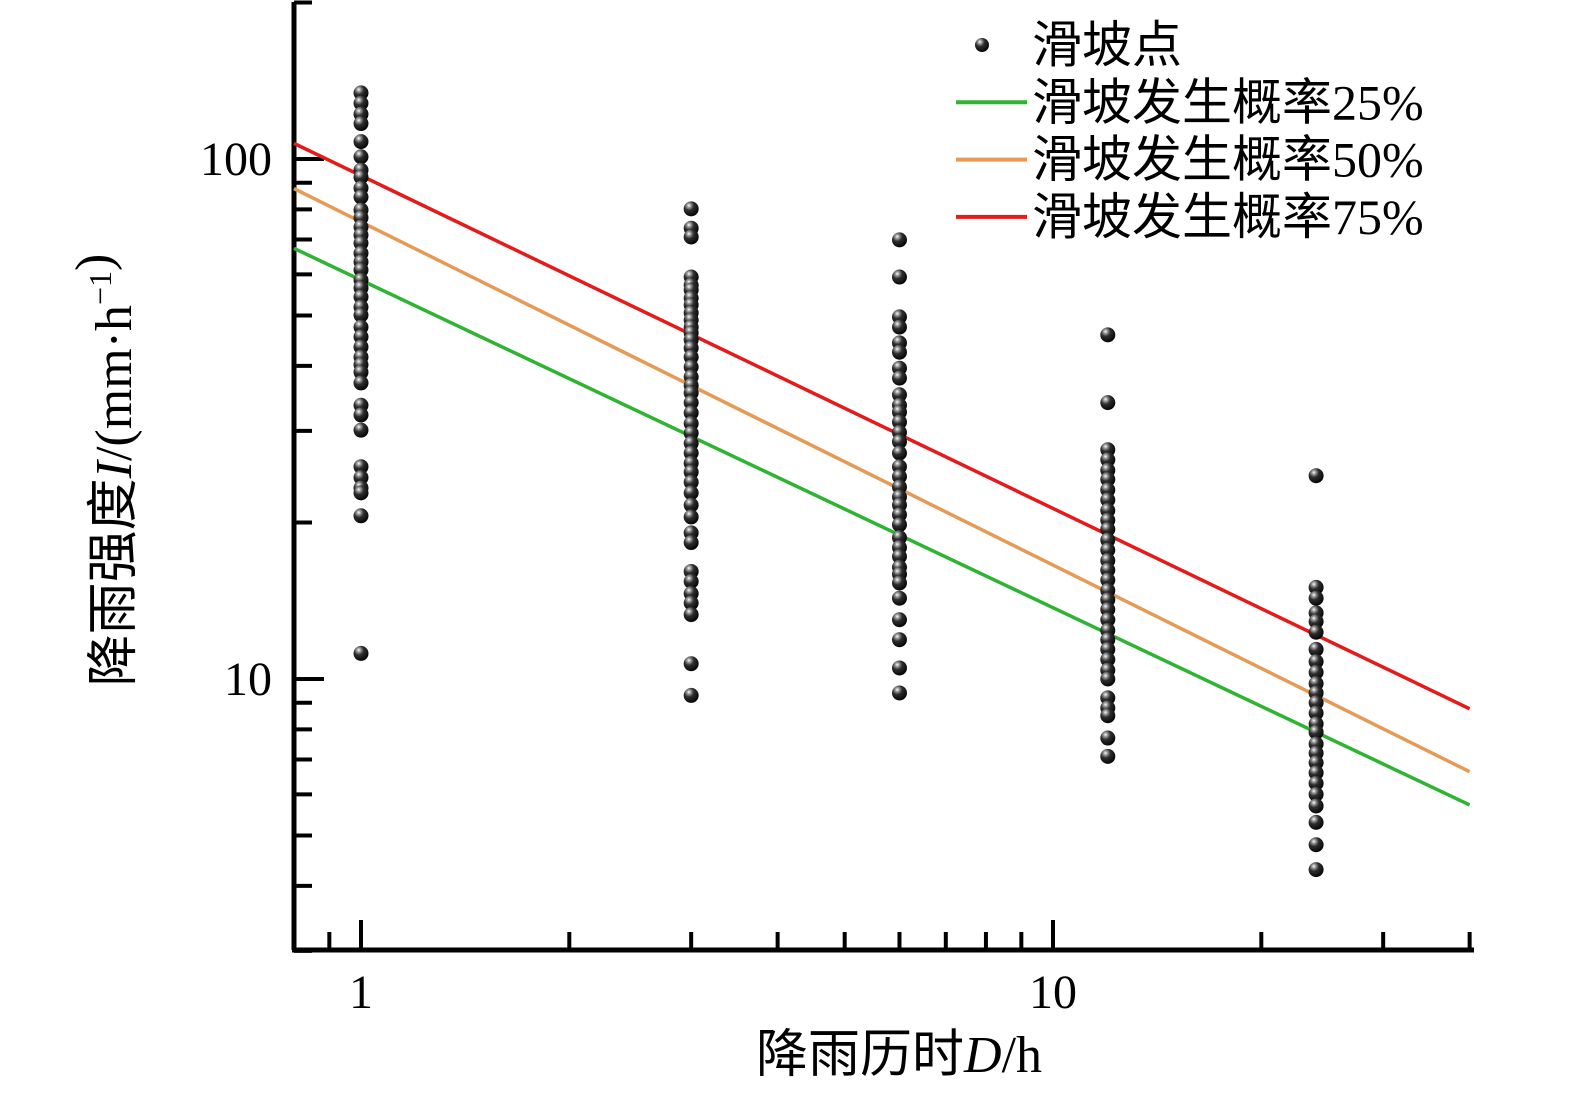  I want to click on legend-item-3: 滑坡发生概率75%, so click(1190, 217).